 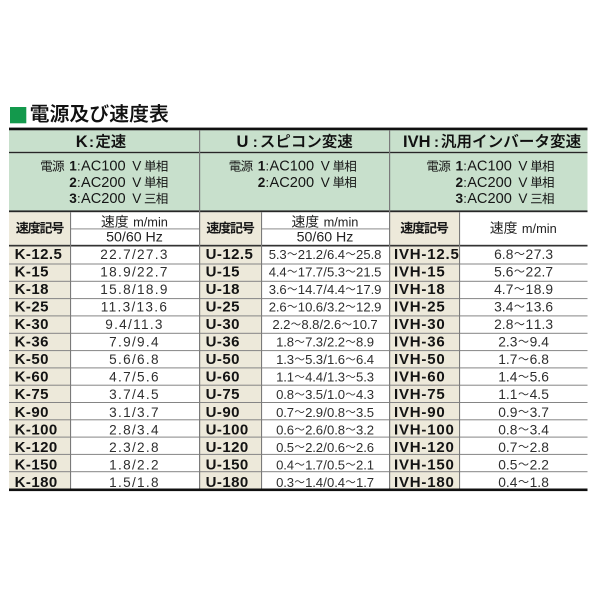 What do you see at coordinates (227, 464) in the screenshot?
I see `svg-text: U-150` at bounding box center [227, 464].